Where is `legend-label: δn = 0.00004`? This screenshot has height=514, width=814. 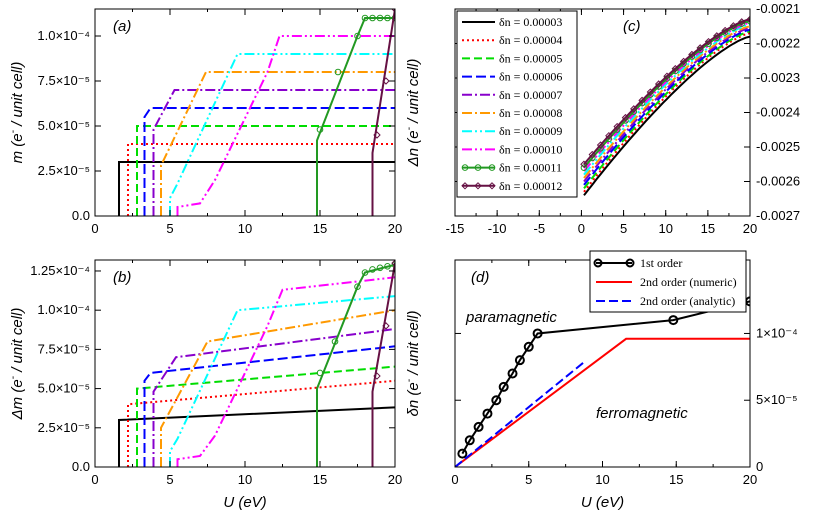
legend-label: δn = 0.00004 is located at coordinates (530, 40).